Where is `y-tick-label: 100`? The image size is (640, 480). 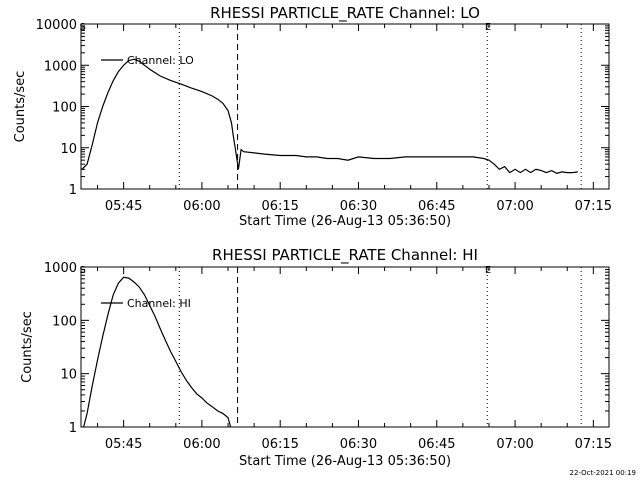
y-tick-label: 100 is located at coordinates (64, 321).